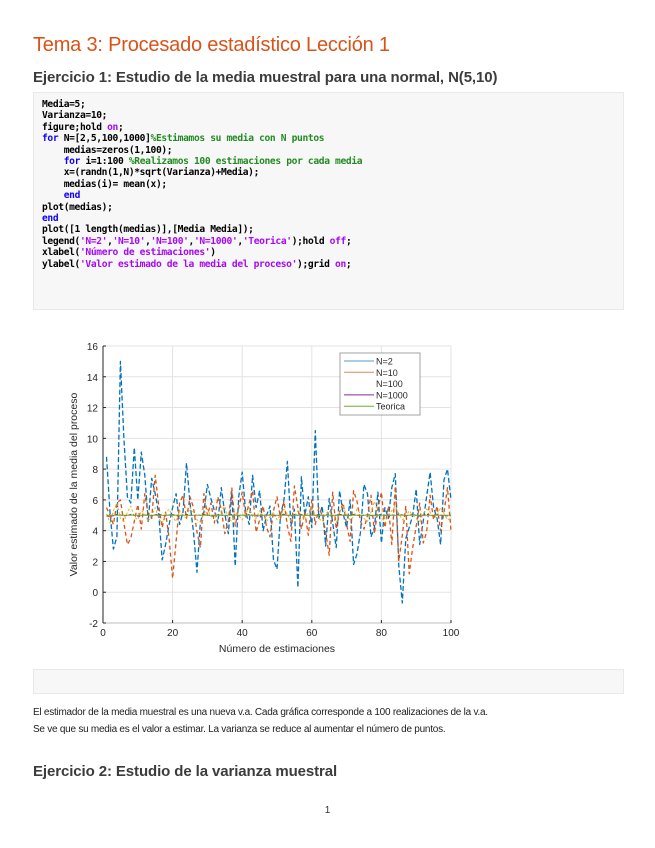 Image resolution: width=655 pixels, height=848 pixels. Describe the element at coordinates (75, 116) in the screenshot. I see `code-token: Varianza=10;` at that location.